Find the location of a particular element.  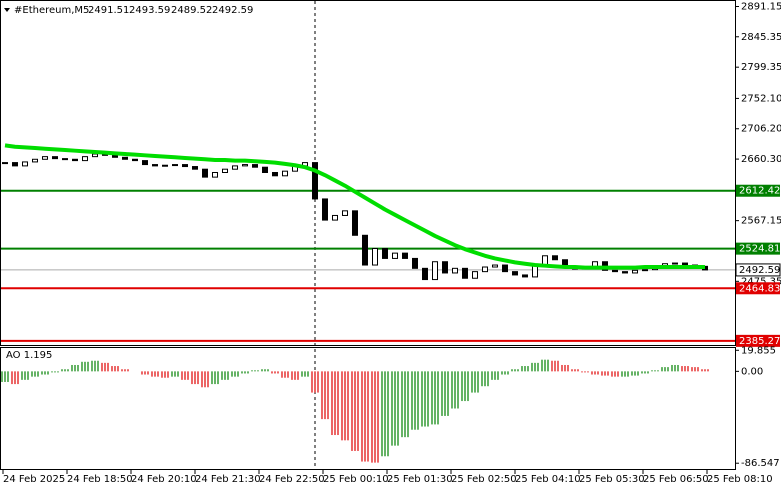

x-tick-label: 24 Feb 22:50 is located at coordinates (292, 479).